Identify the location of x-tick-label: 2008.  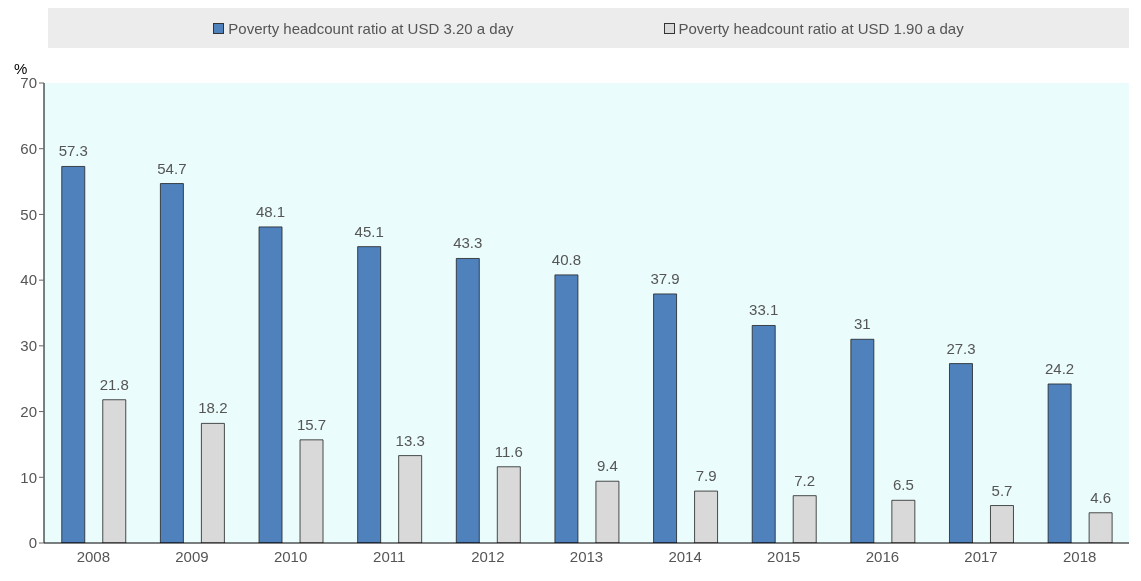
(93, 556).